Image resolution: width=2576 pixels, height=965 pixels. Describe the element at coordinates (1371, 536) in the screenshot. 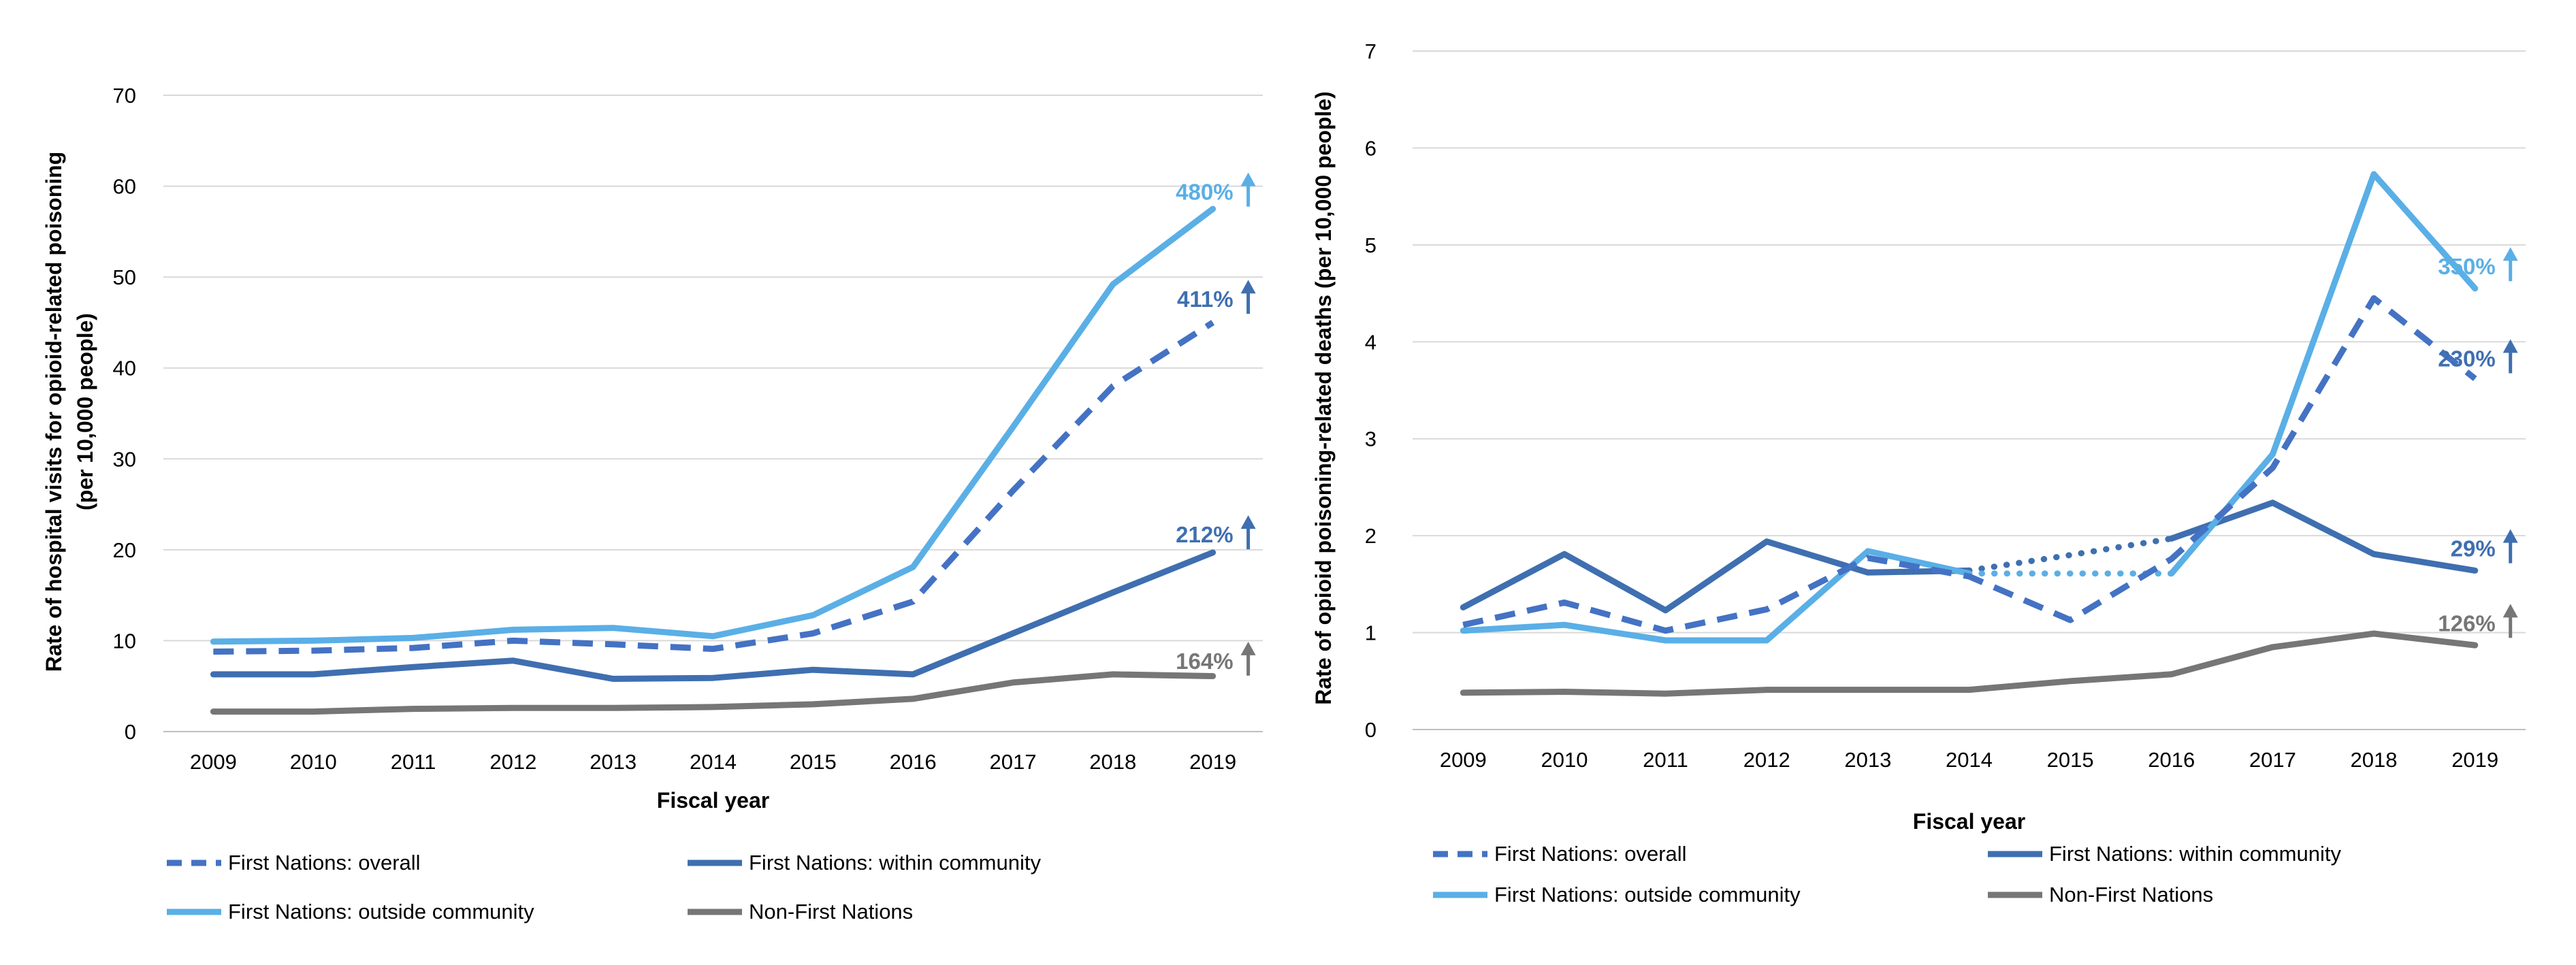

I see `y-tick-label: 2` at that location.